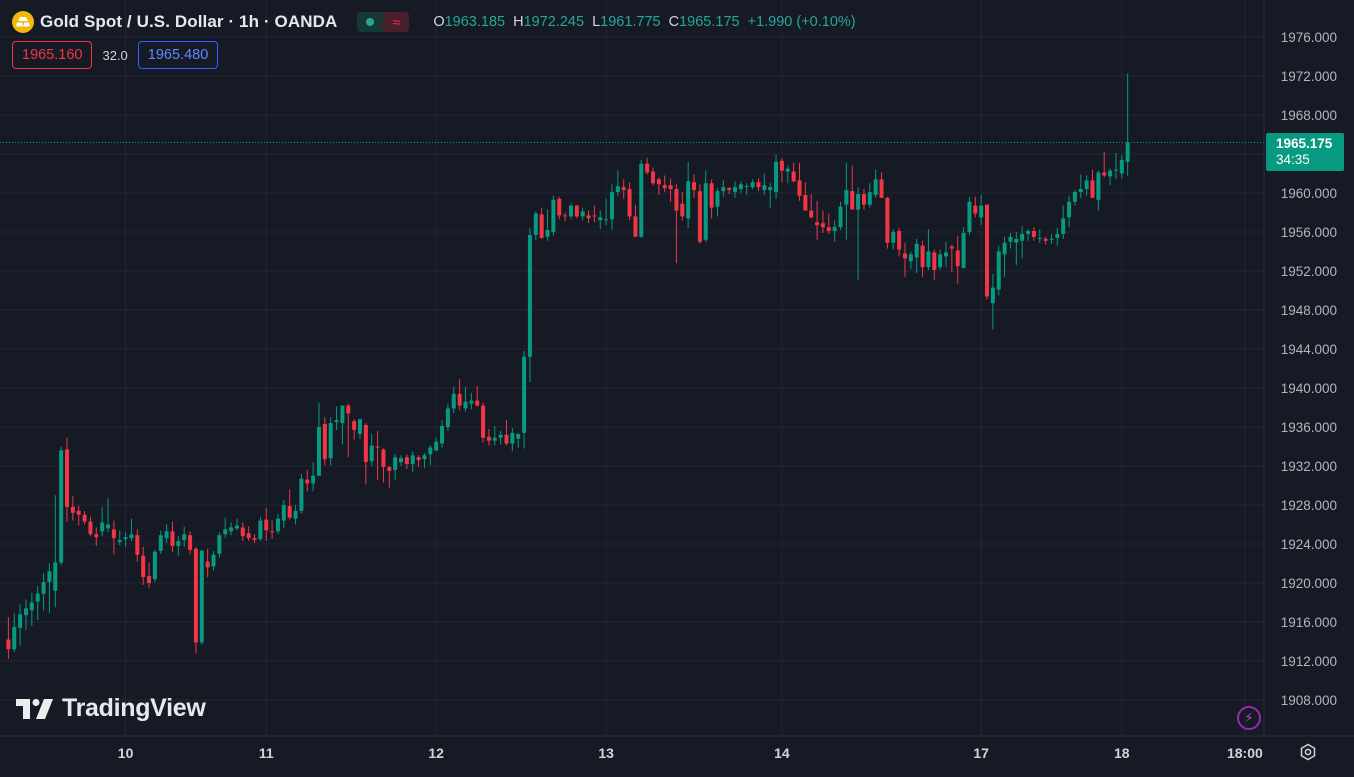  What do you see at coordinates (469, 22) in the screenshot?
I see `open-value: O1963.185` at bounding box center [469, 22].